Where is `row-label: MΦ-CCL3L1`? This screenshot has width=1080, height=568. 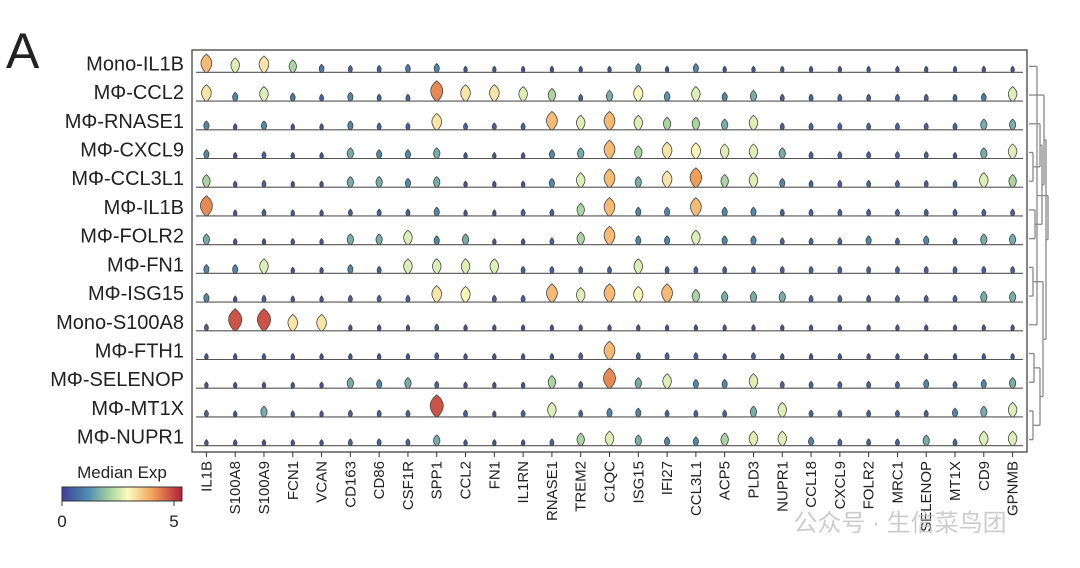 row-label: MΦ-CCL3L1 is located at coordinates (127, 179).